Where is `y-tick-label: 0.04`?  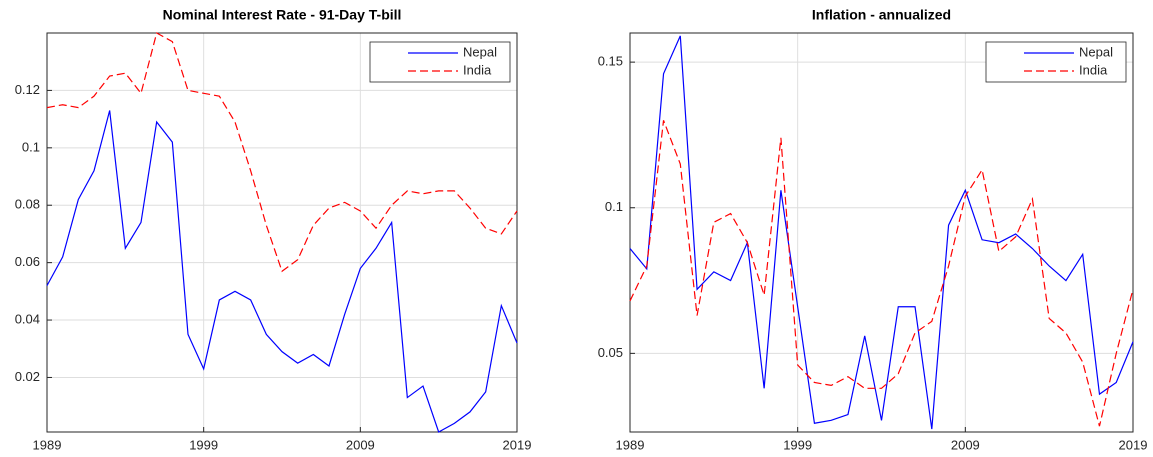
y-tick-label: 0.04 is located at coordinates (27, 318).